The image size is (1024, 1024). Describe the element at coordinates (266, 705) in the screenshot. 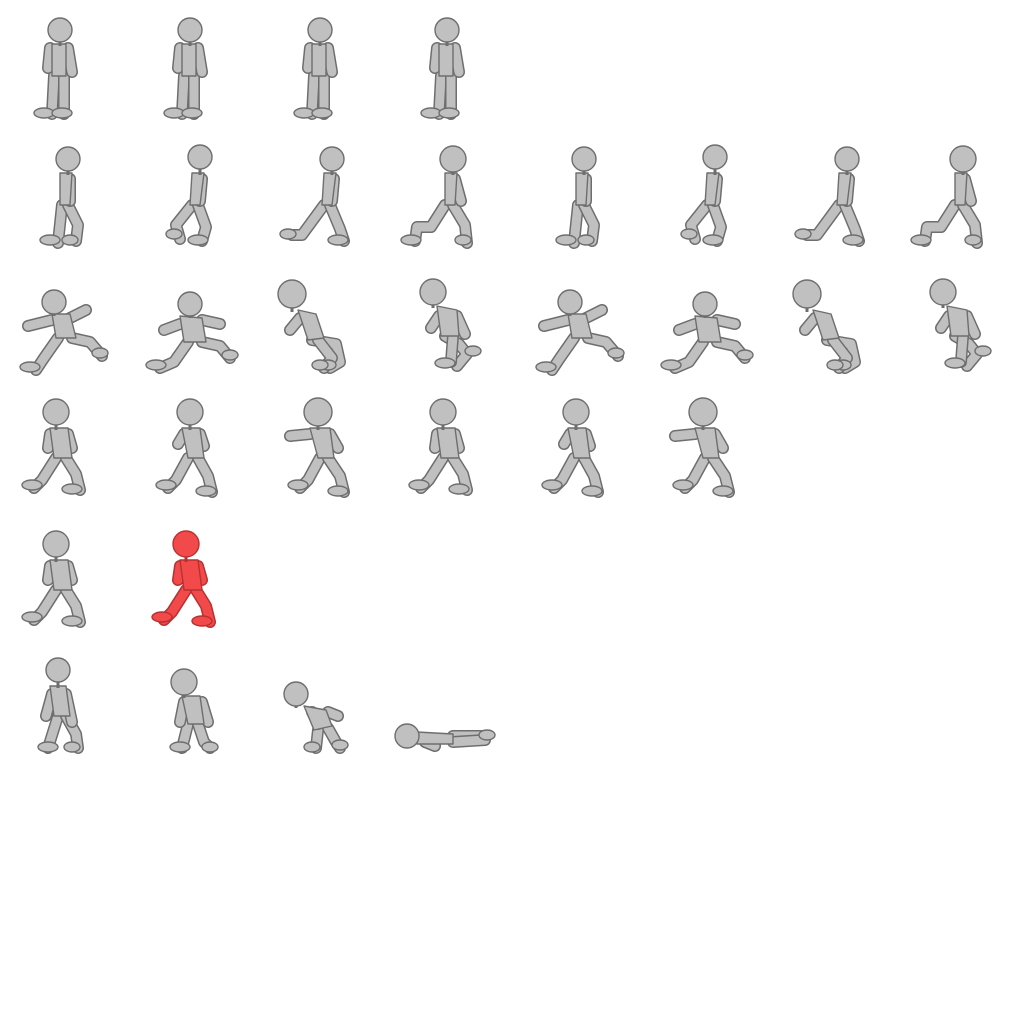

I see `sprite-row-death` at that location.